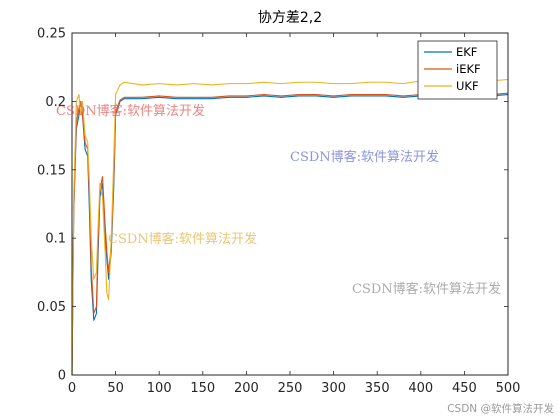  I want to click on chart-title: 协方差2,2, so click(290, 18).